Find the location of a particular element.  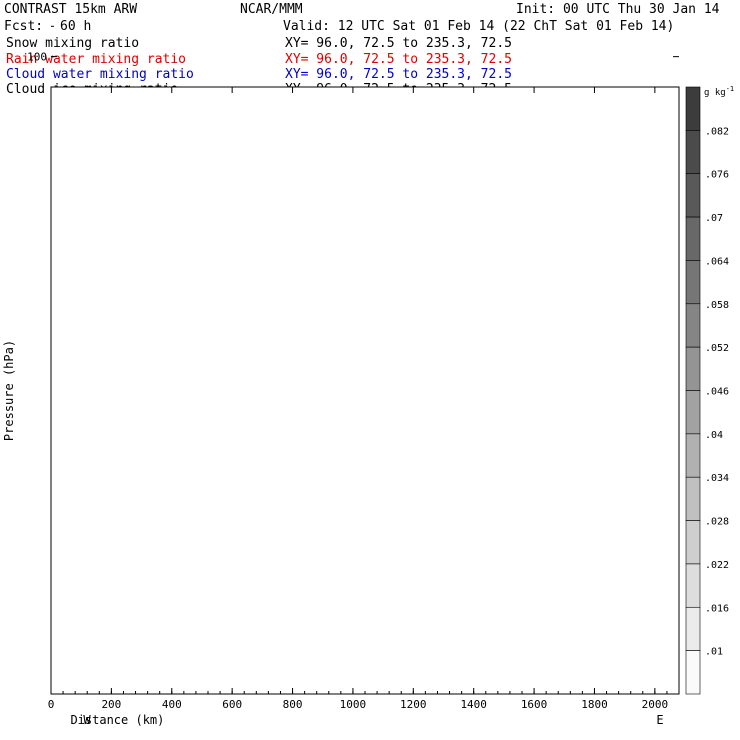

field-rain-name: Rain water mixing ratio is located at coordinates (96, 59).